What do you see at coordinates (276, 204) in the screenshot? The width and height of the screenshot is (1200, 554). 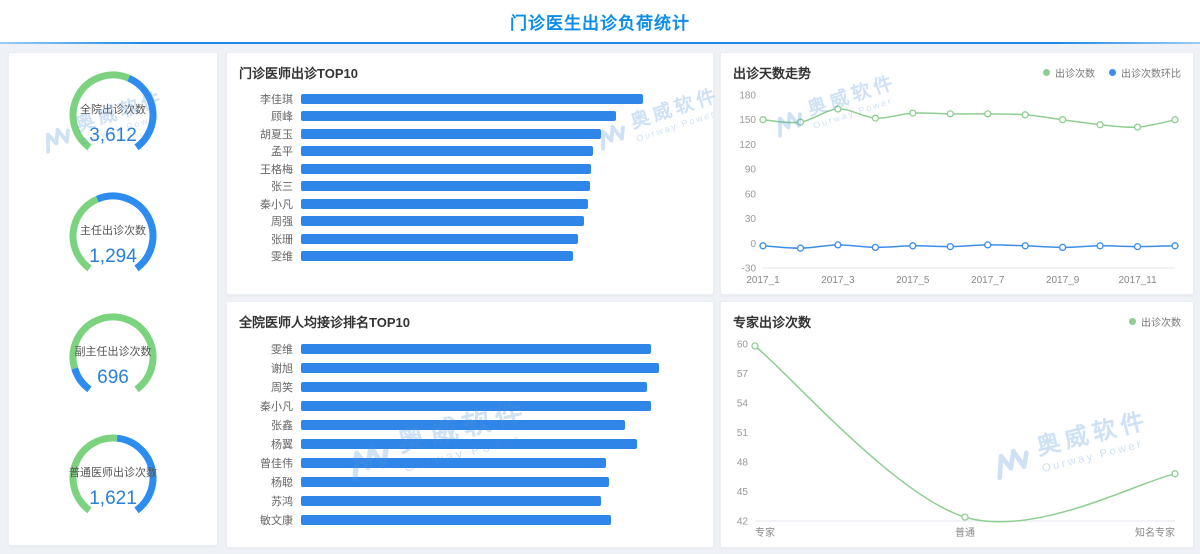 I see `bar-category-label: 秦小凡` at bounding box center [276, 204].